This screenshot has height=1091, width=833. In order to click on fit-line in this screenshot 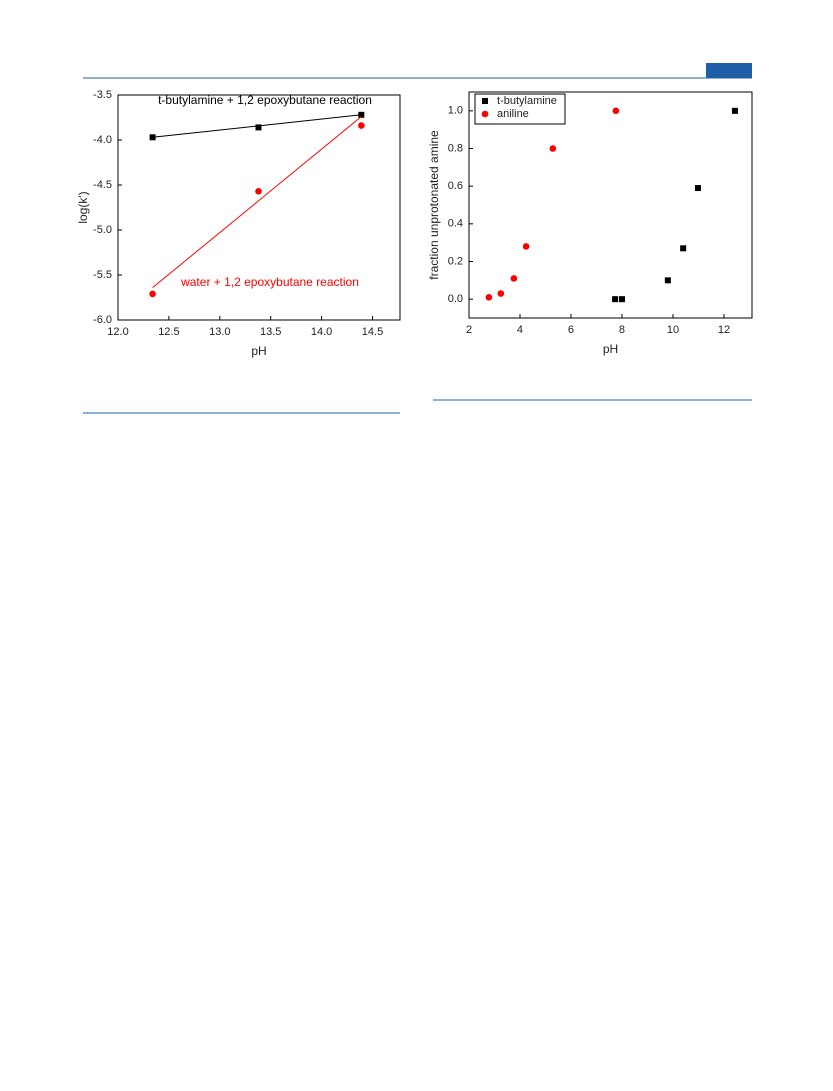, I will do `click(257, 202)`.